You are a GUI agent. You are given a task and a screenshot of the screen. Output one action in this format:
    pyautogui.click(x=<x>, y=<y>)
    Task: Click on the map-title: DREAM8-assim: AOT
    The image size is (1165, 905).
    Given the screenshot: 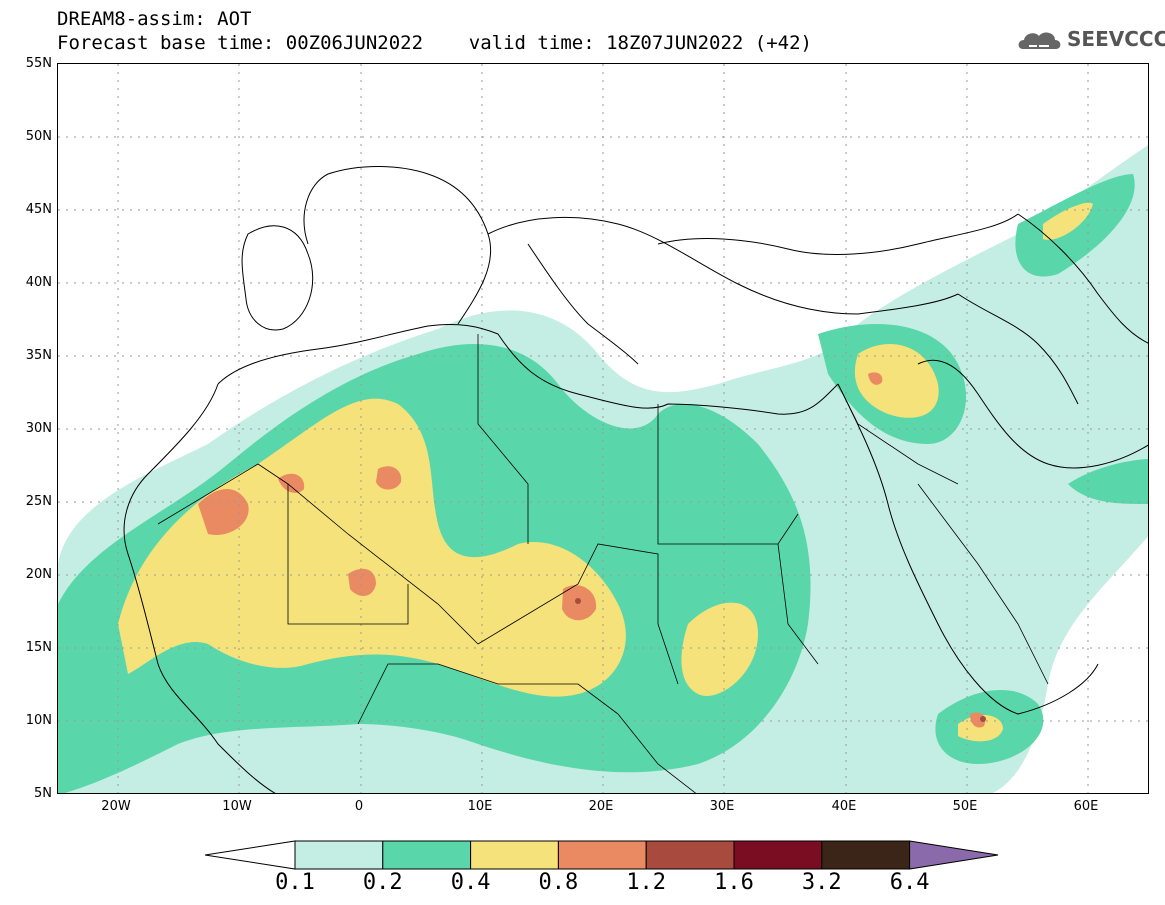 What is the action you would take?
    pyautogui.click(x=154, y=19)
    